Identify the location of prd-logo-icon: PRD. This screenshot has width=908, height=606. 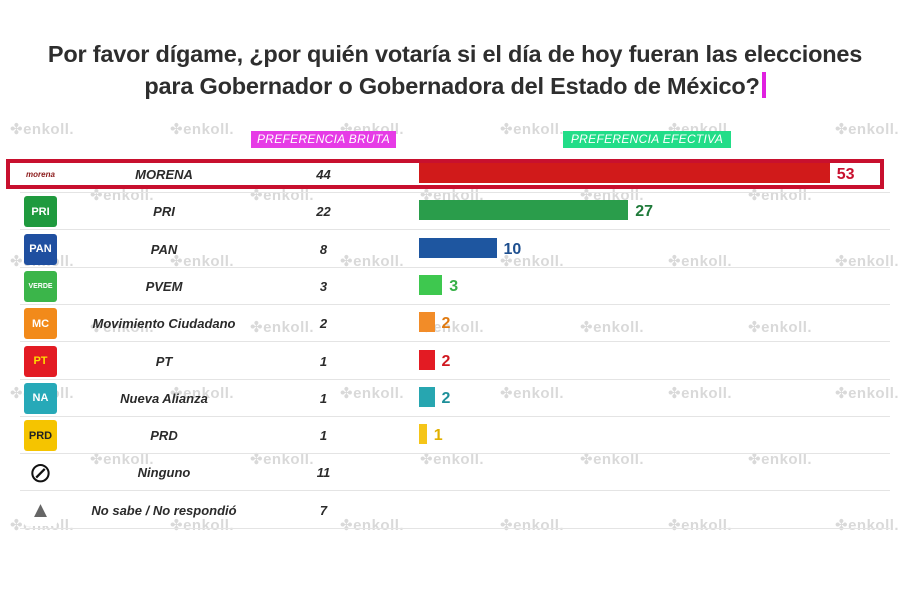
(40, 436).